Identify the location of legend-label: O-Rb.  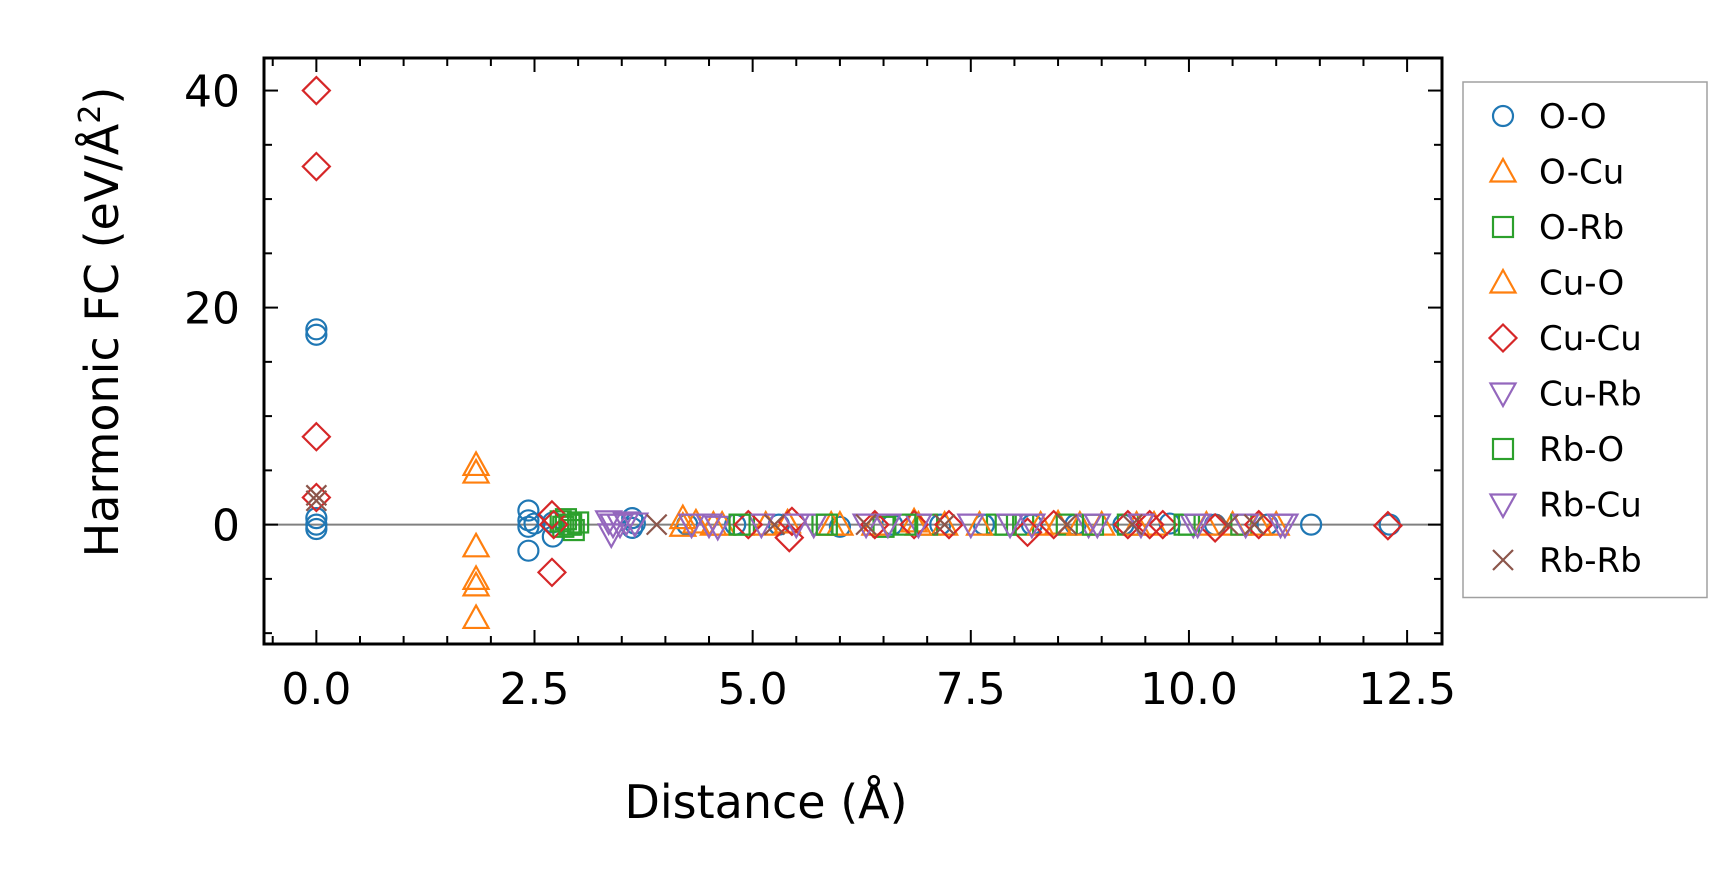
(1581, 228).